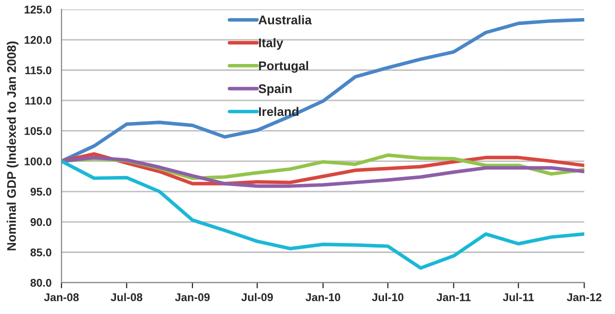  Describe the element at coordinates (41, 282) in the screenshot. I see `y-tick-label: 80.0` at that location.